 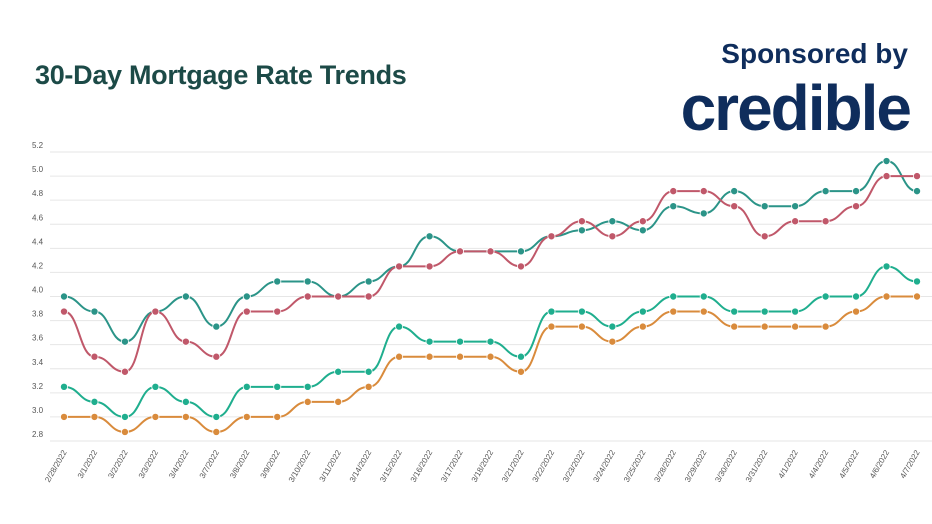 What do you see at coordinates (757, 466) in the screenshot?
I see `x-tick-label: 3/31/2022` at bounding box center [757, 466].